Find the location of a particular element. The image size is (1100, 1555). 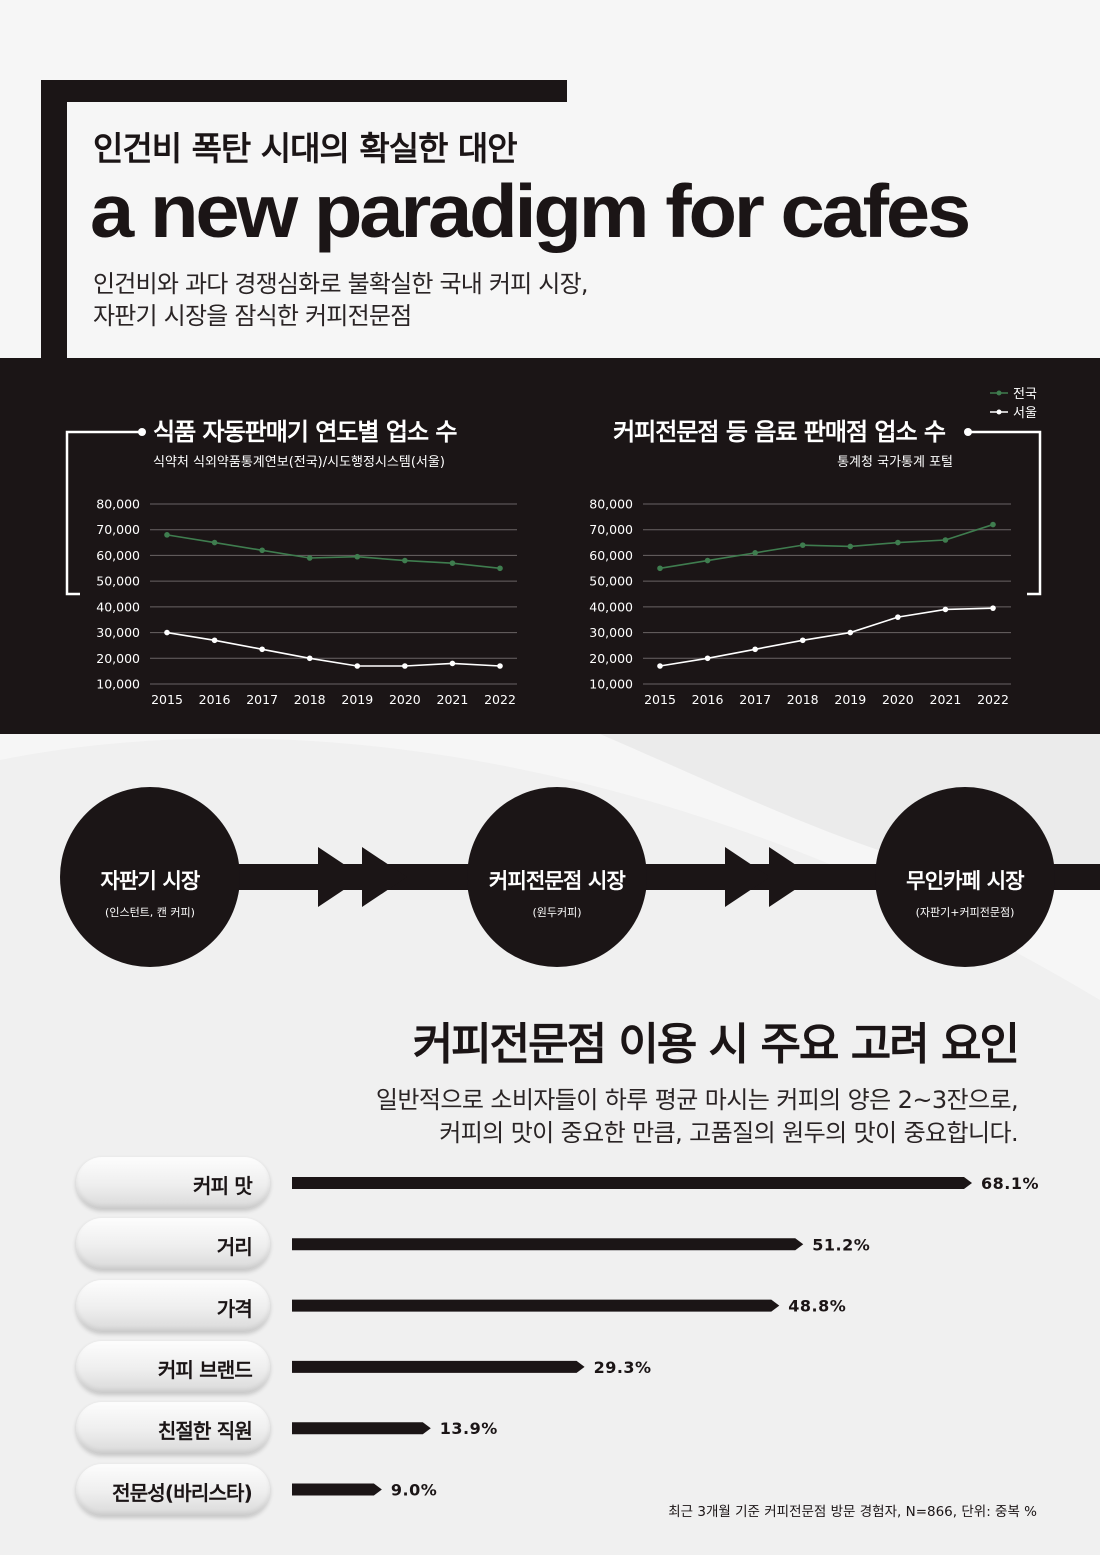

chart1-x-tick: 2016 is located at coordinates (215, 699).